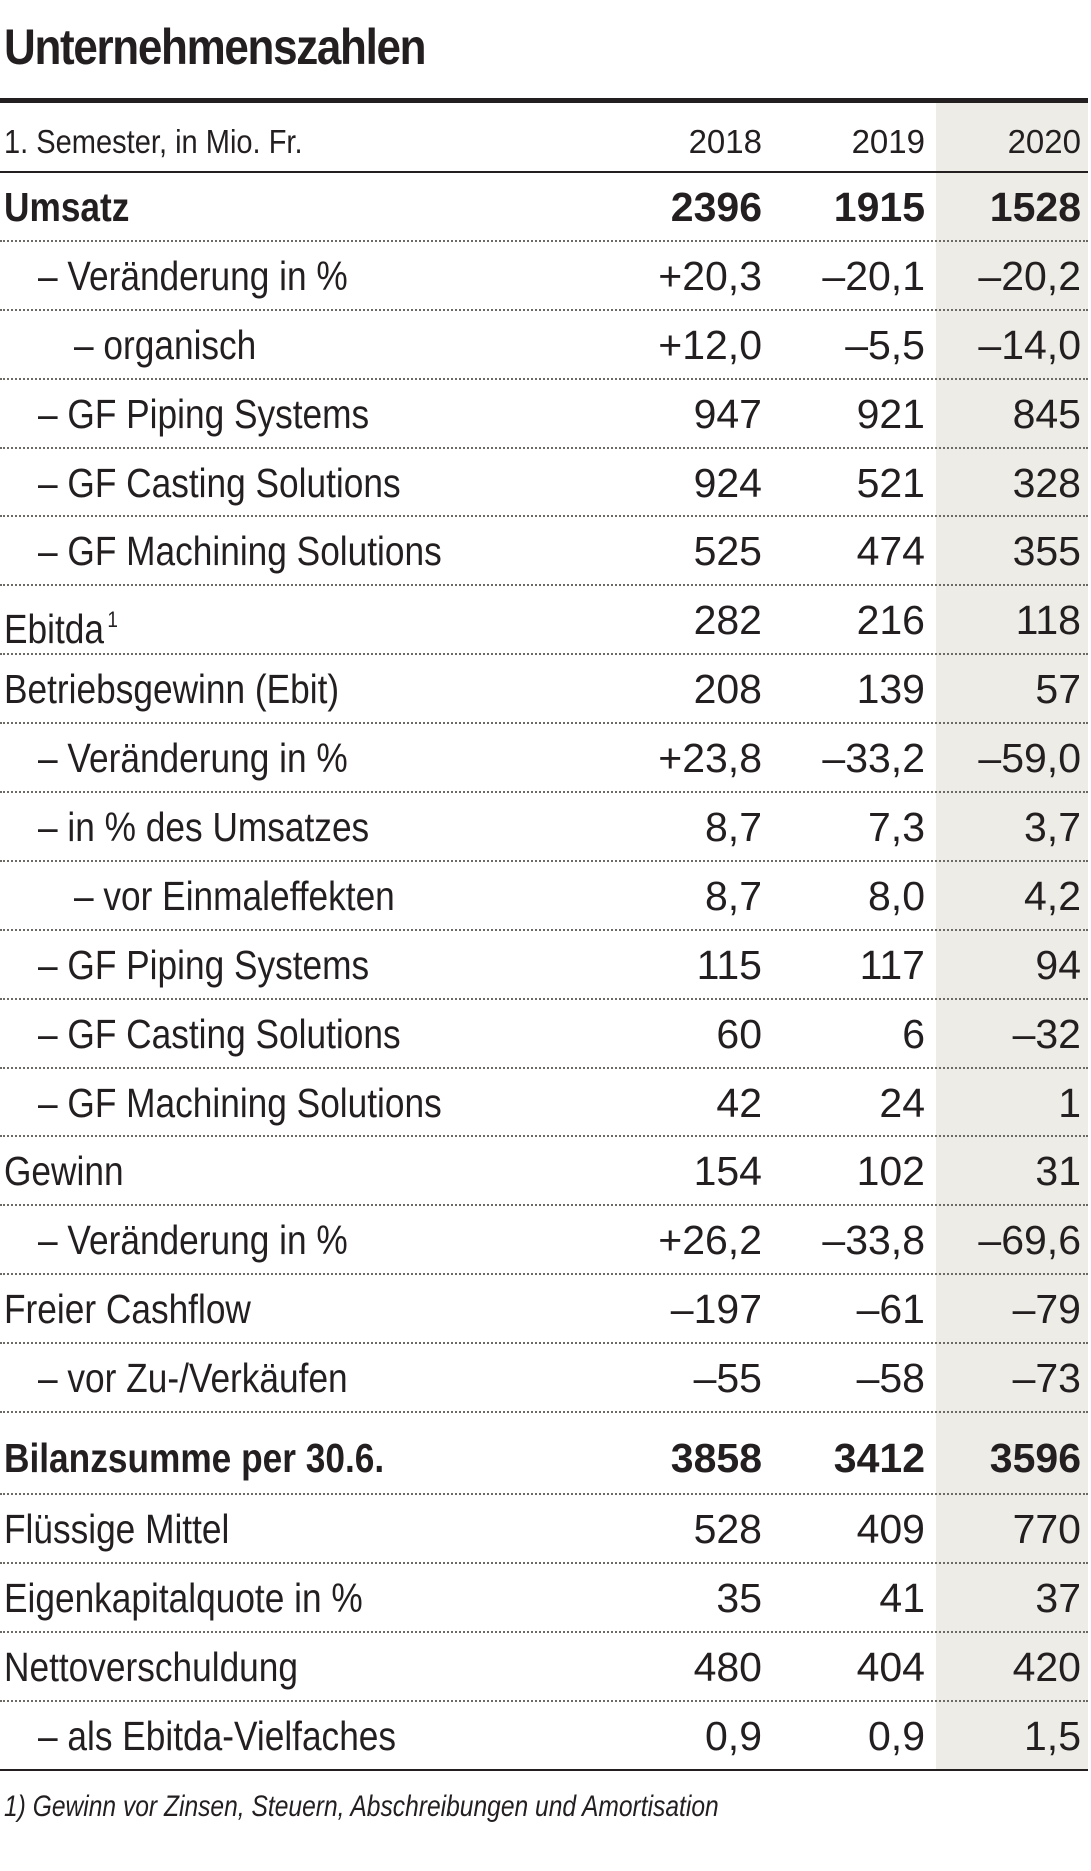 The height and width of the screenshot is (1871, 1091). I want to click on cell-2020: 4,2, so click(1052, 895).